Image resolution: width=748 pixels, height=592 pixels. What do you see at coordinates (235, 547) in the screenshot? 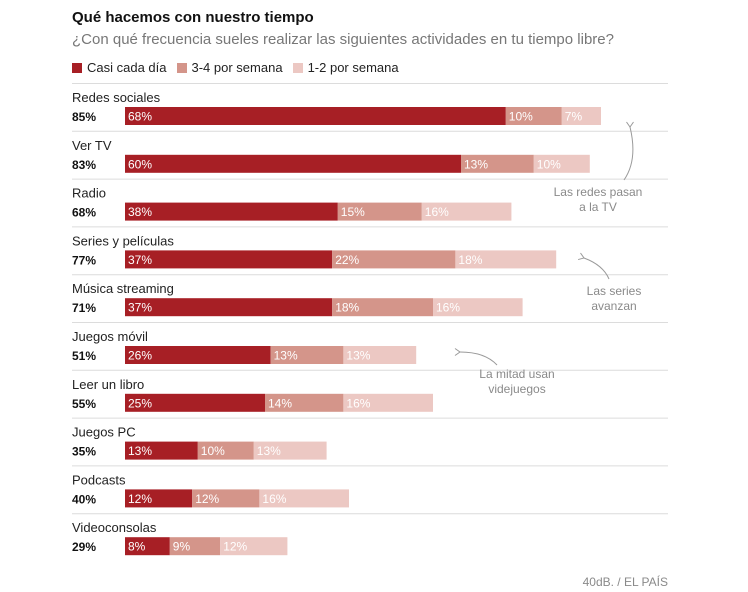
I see `data-label-videoconsolas-1-2-por-semana: 12%` at bounding box center [235, 547].